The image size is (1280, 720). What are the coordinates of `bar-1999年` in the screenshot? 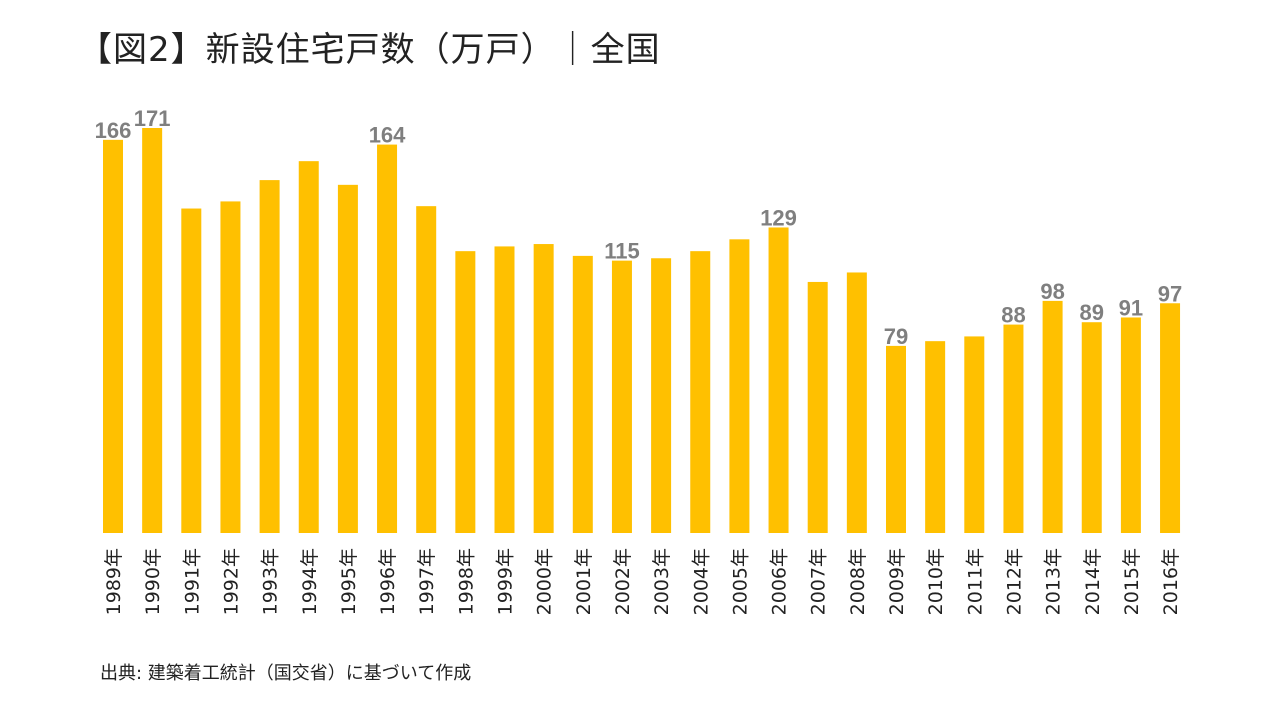 It's located at (504, 390).